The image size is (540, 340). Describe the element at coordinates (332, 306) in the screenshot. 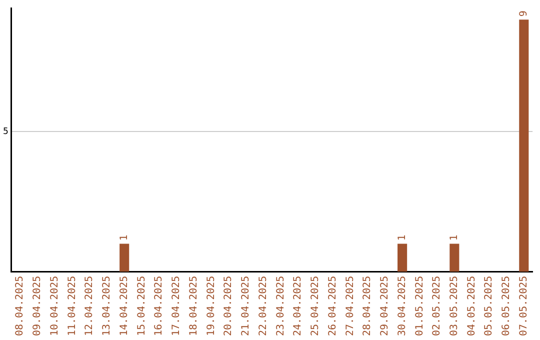

I see `x-tick-label: 26.04.2025` at that location.